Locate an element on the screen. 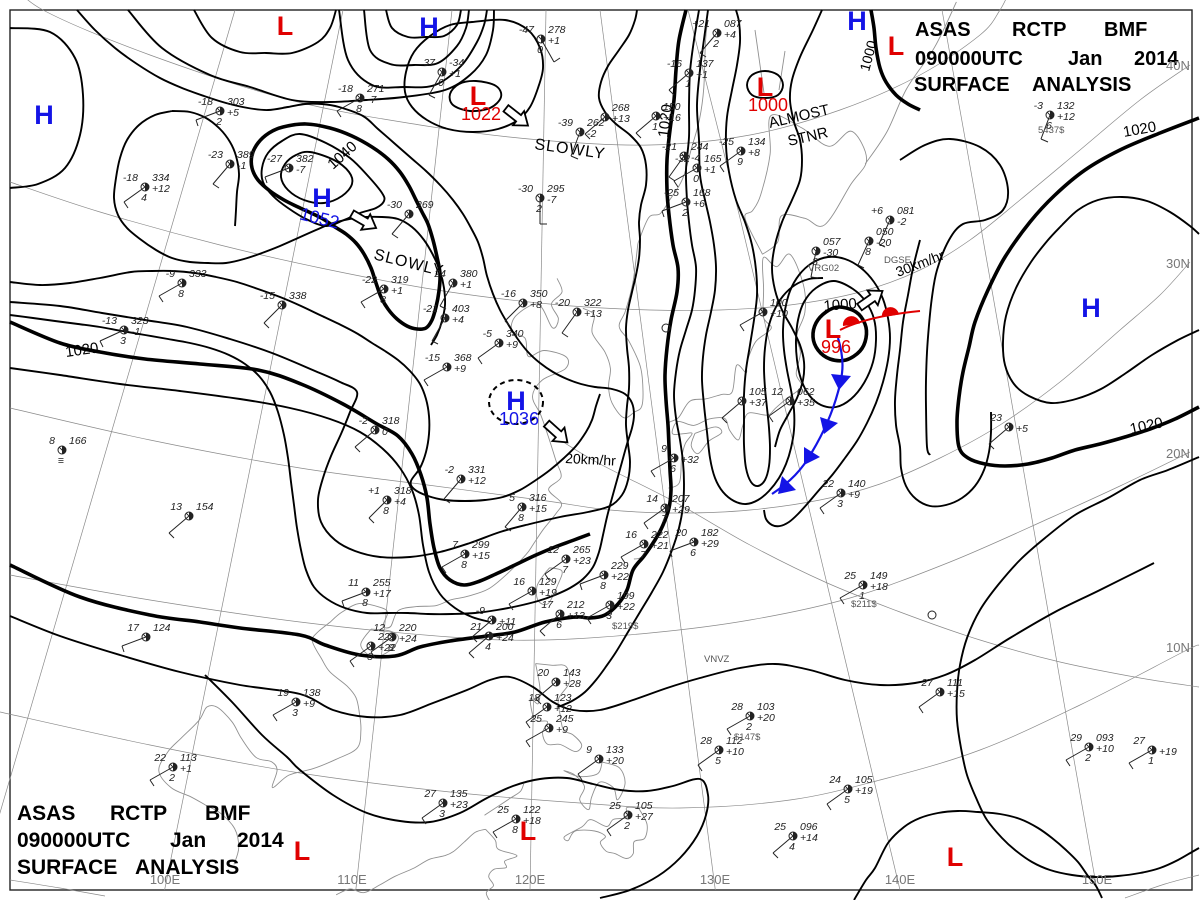 This screenshot has height=900, width=1200. svg-text: 14 is located at coordinates (652, 499).